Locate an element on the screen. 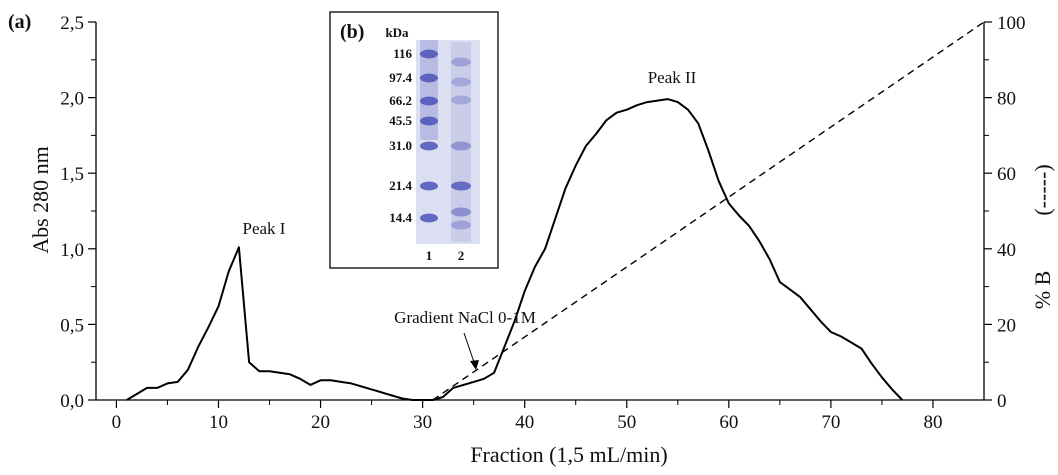  y-right-tick-label: 60 is located at coordinates (1006, 174).